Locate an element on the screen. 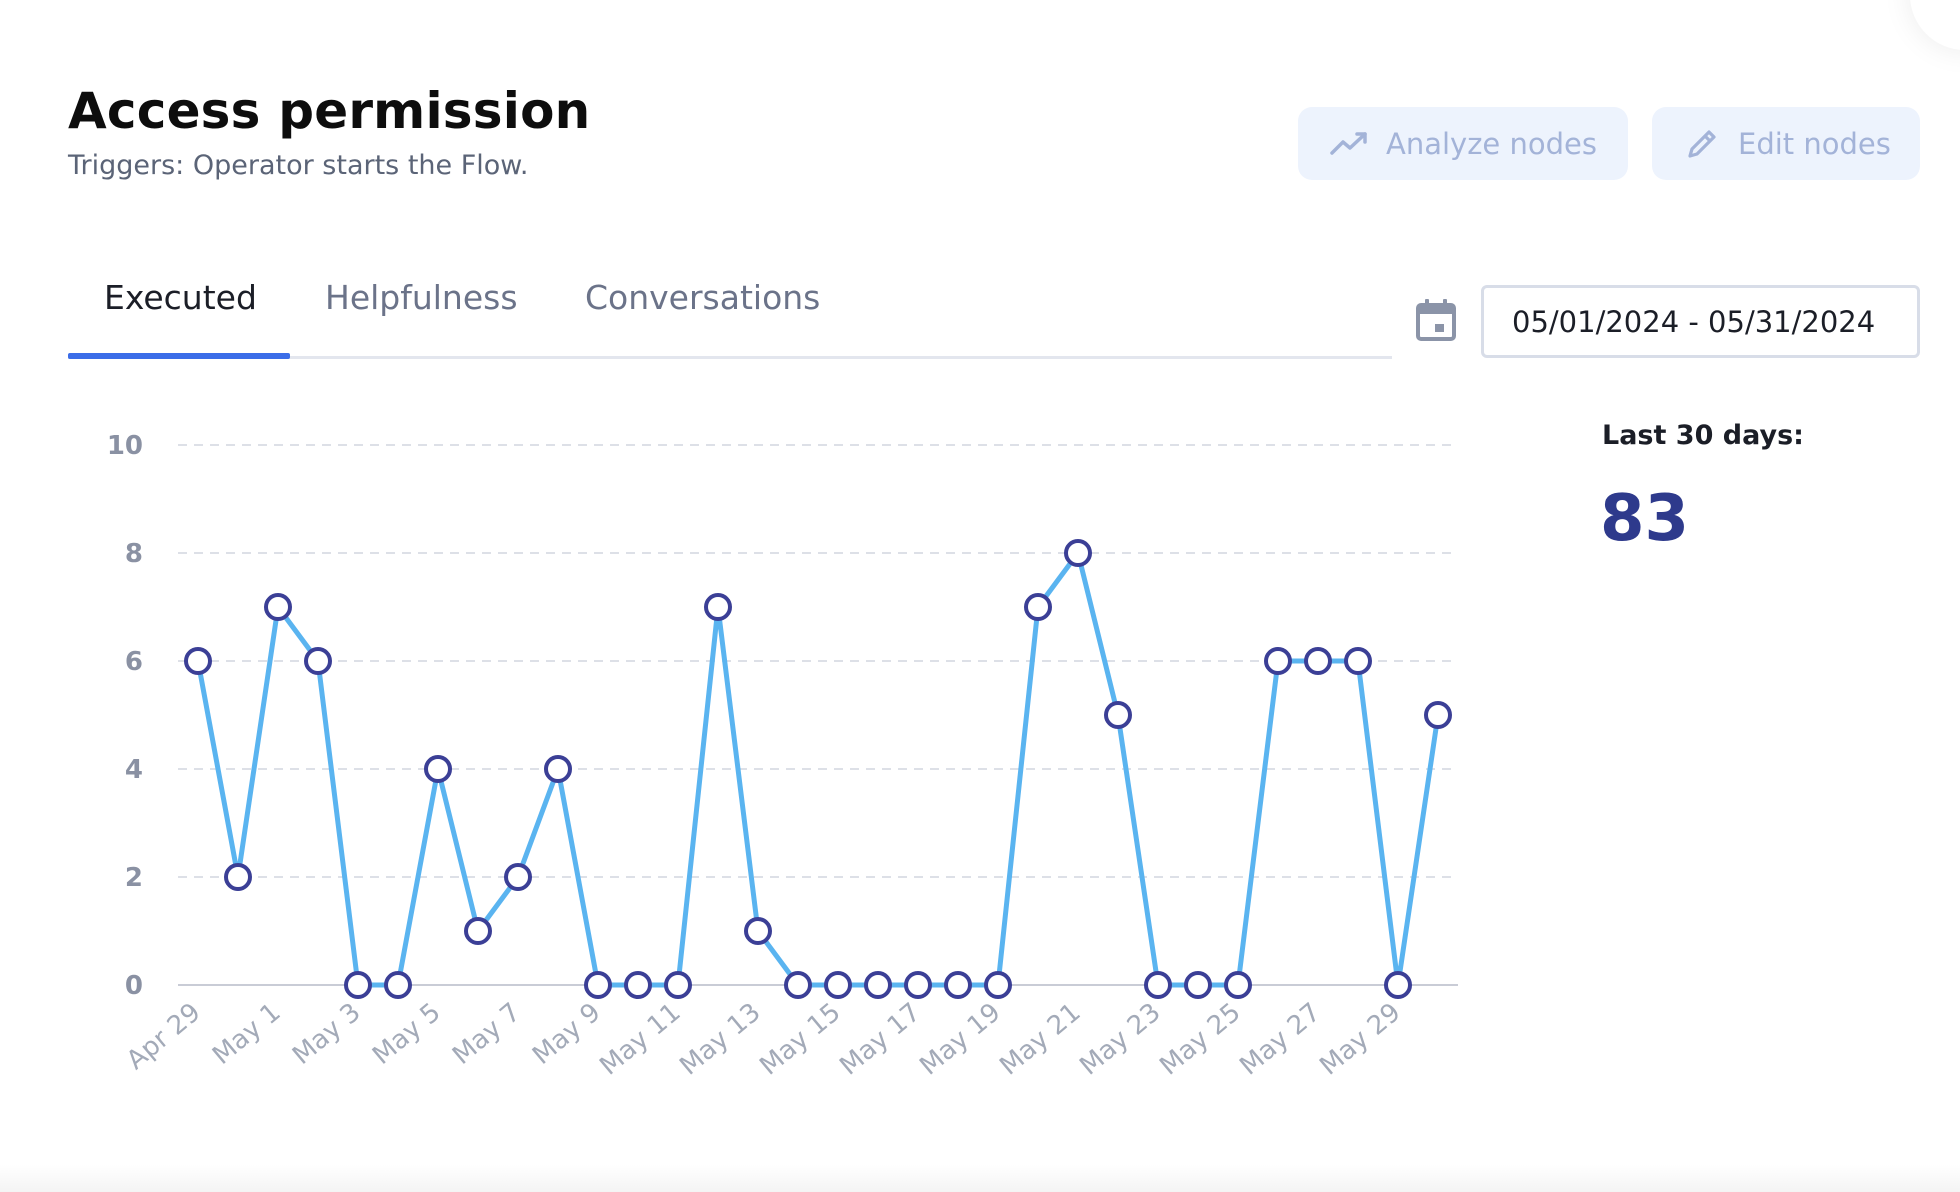 This screenshot has width=1960, height=1192. analyze-nodes-label: Analyze nodes is located at coordinates (1491, 143).